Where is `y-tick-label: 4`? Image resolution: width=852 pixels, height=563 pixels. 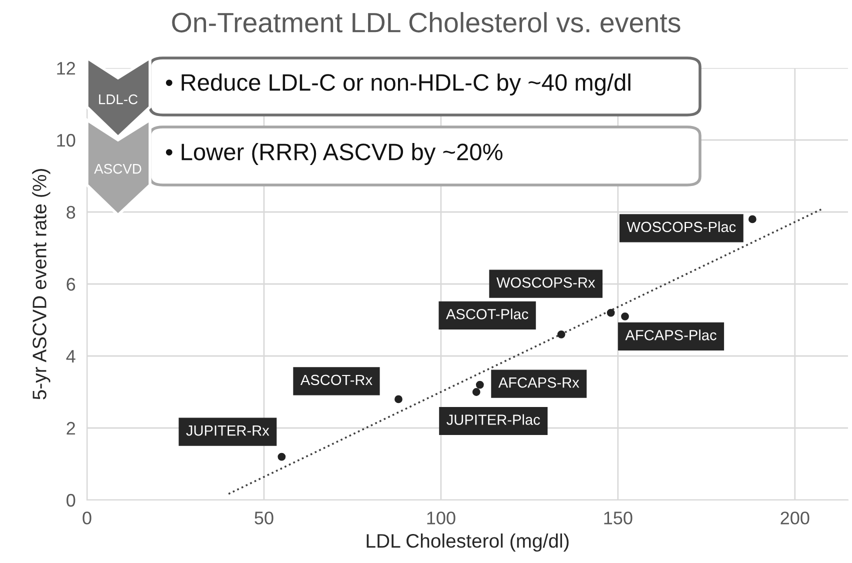
y-tick-label: 4 is located at coordinates (71, 356).